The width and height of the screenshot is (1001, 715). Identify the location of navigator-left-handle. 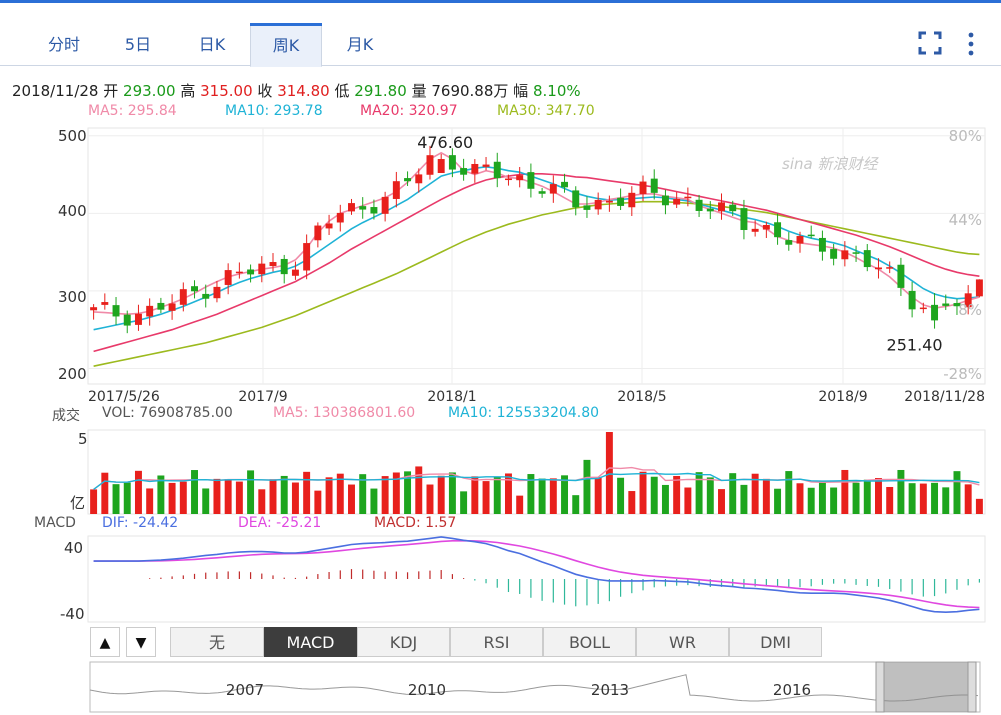
(880, 687).